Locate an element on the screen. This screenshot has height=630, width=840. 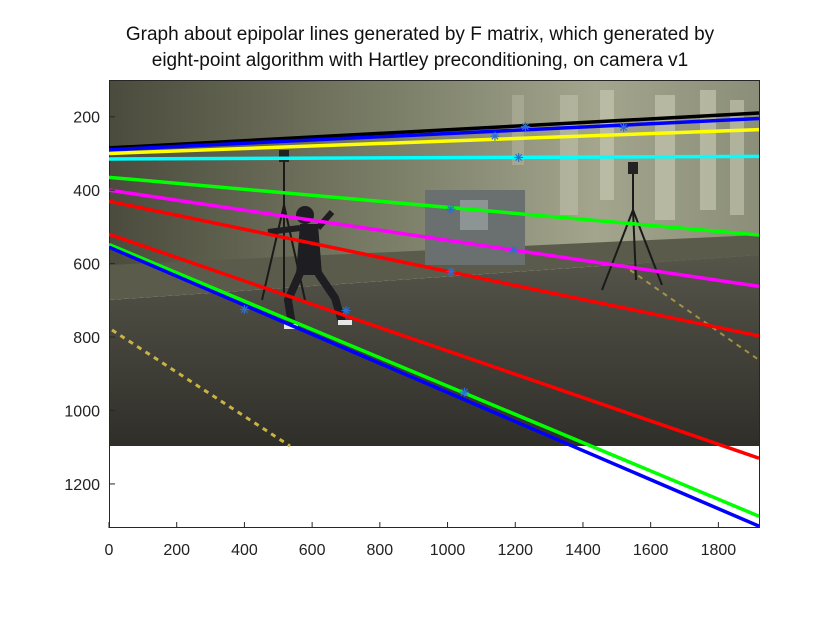
x-tick-label: 1600 is located at coordinates (651, 550).